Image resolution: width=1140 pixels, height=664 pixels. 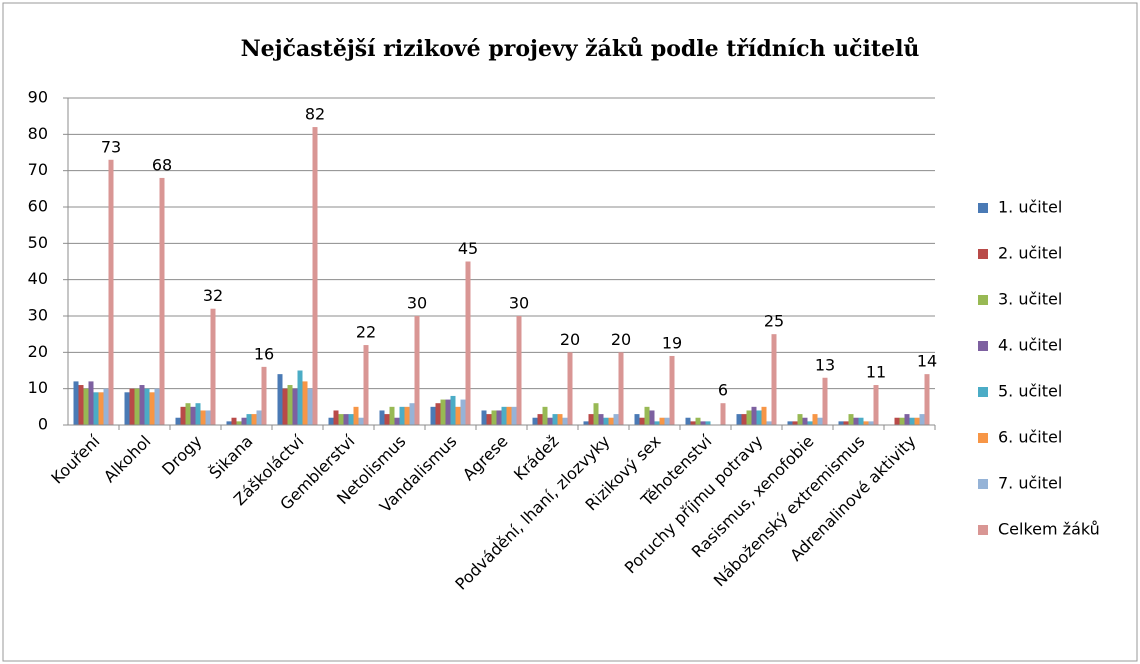 I want to click on data-label: 82, so click(x=315, y=114).